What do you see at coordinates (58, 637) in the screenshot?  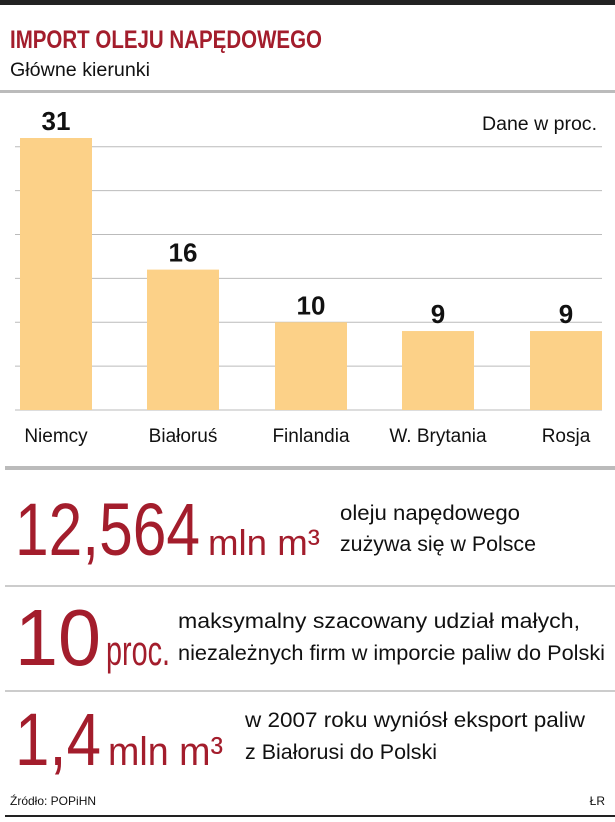 I see `stat-value: 10` at bounding box center [58, 637].